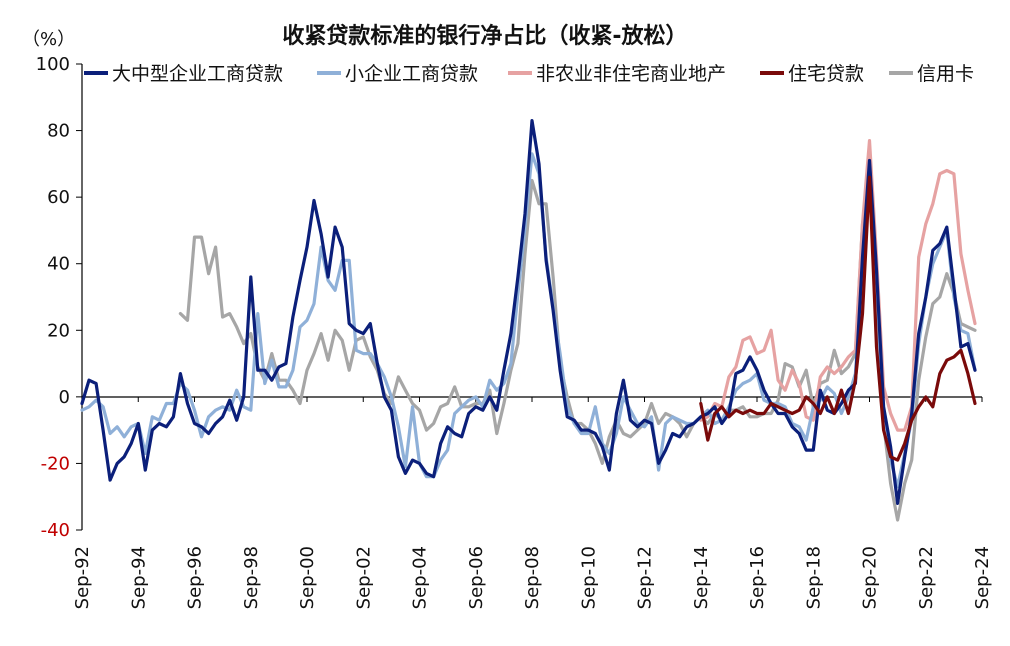 The image size is (1010, 646). I want to click on x-tick-label: Sep-22, so click(926, 577).